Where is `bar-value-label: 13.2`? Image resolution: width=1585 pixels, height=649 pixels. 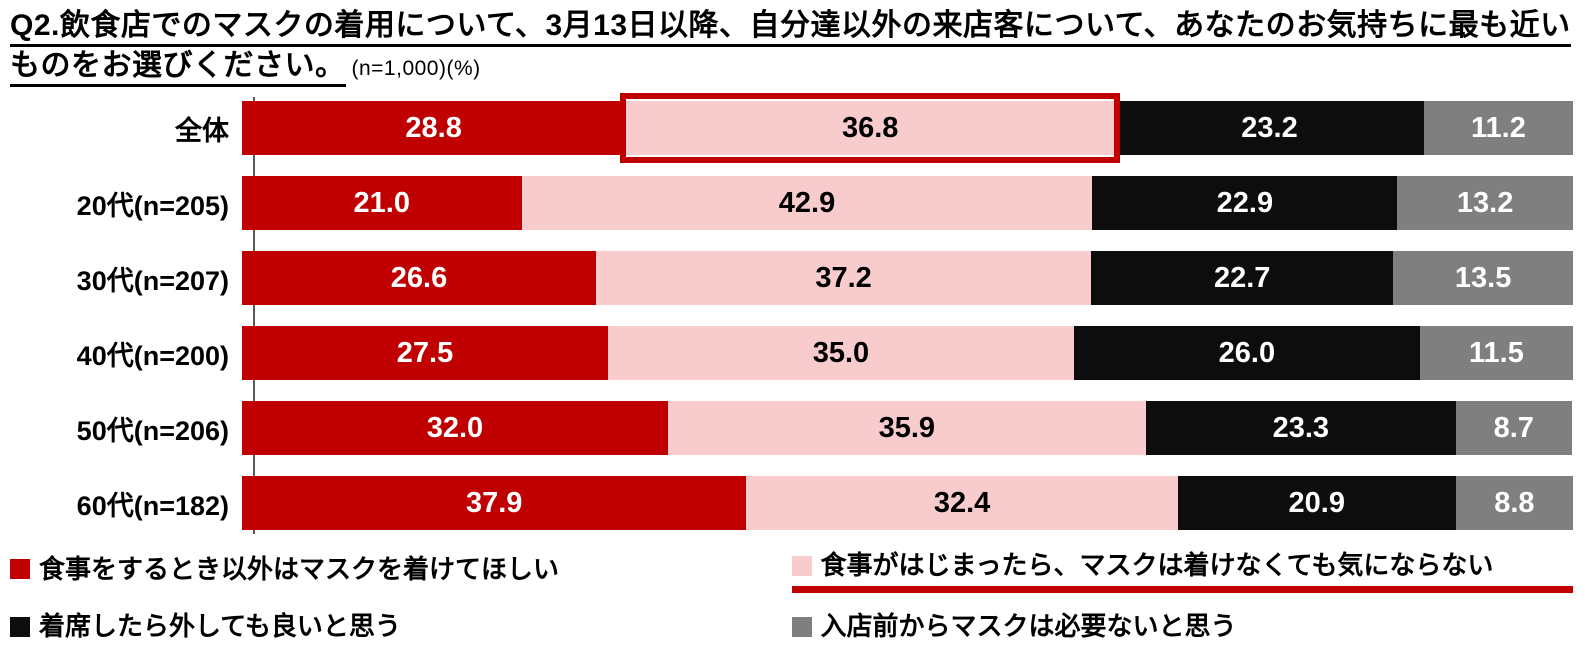
bar-value-label: 13.2 is located at coordinates (1485, 202).